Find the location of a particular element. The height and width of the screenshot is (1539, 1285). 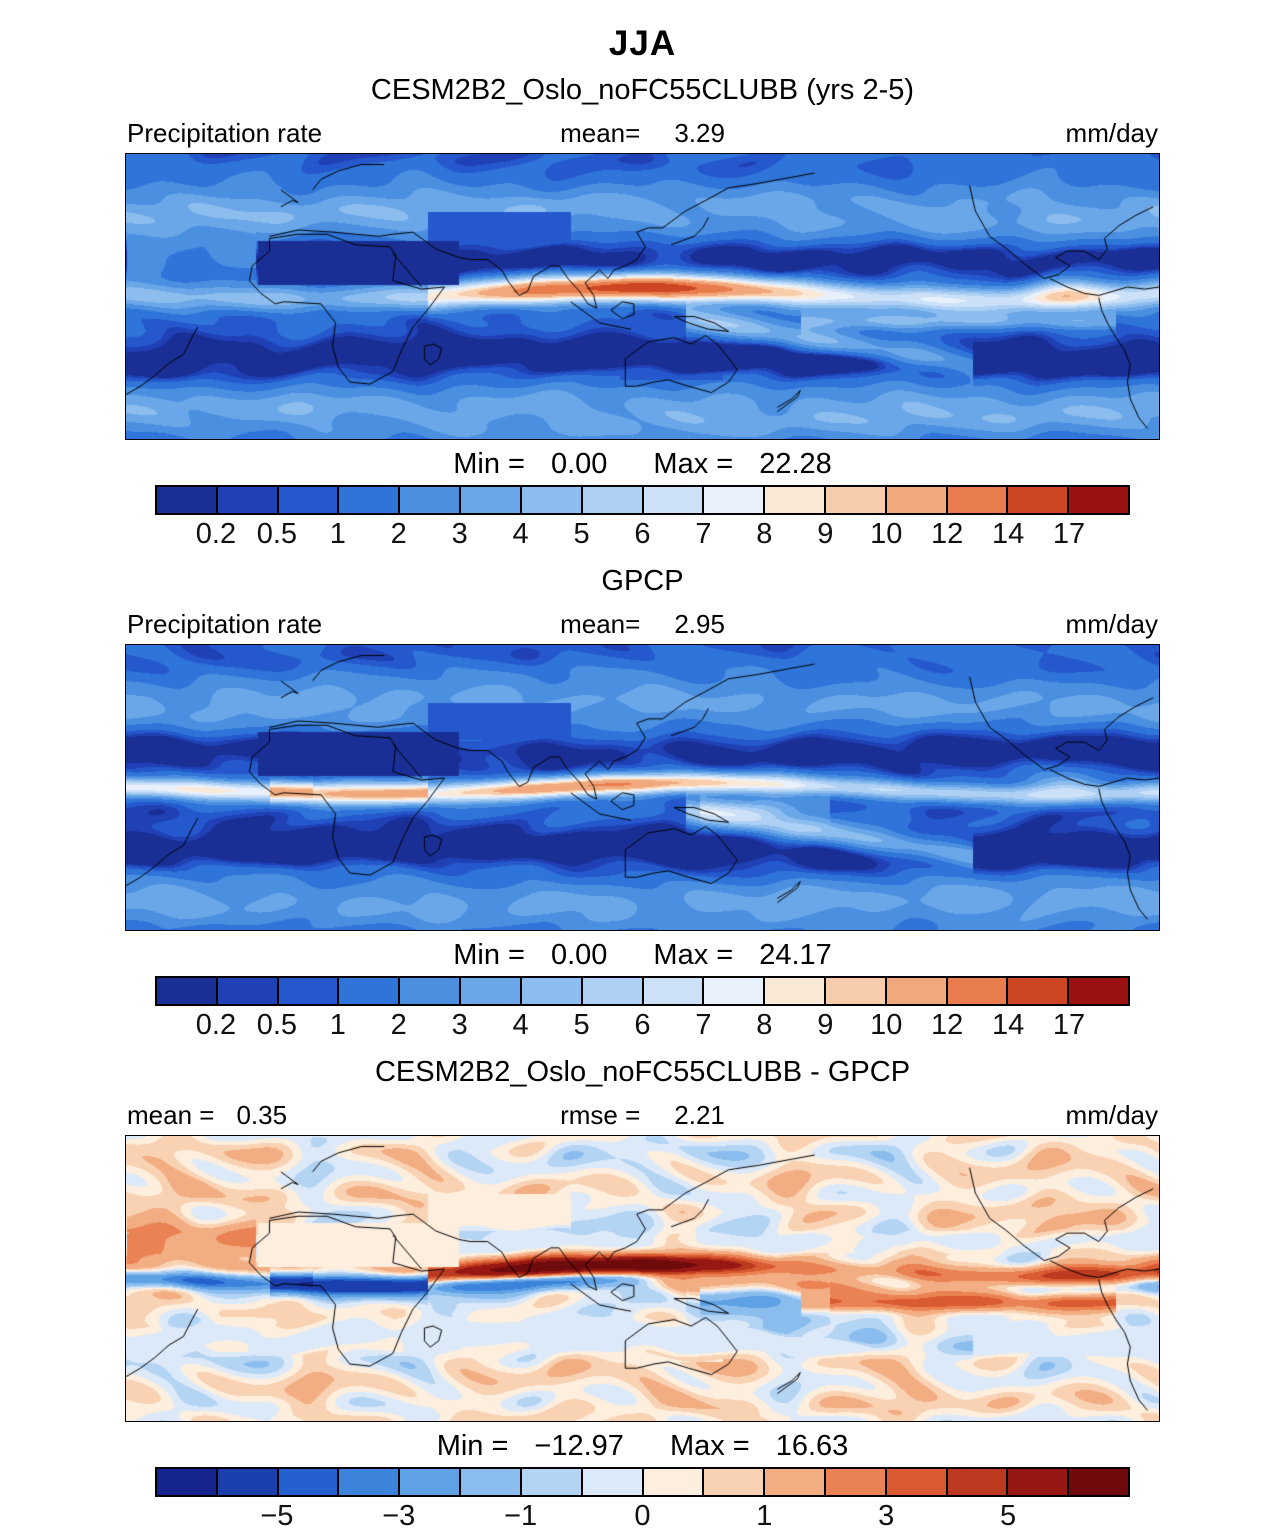

minmax-row: Min = 0.00 Max = 22.28 is located at coordinates (642, 464).